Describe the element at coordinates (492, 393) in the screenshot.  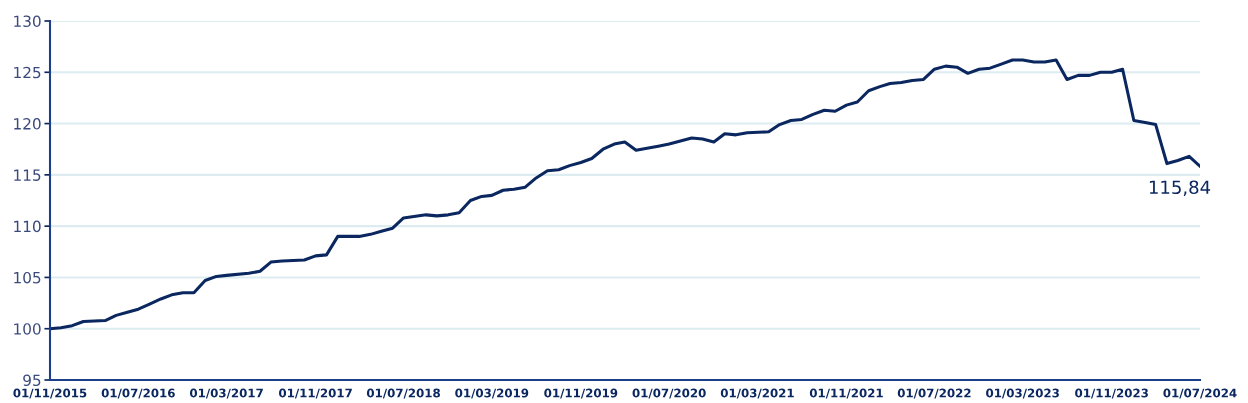
I see `x-tick-label: 01/03/2019` at that location.